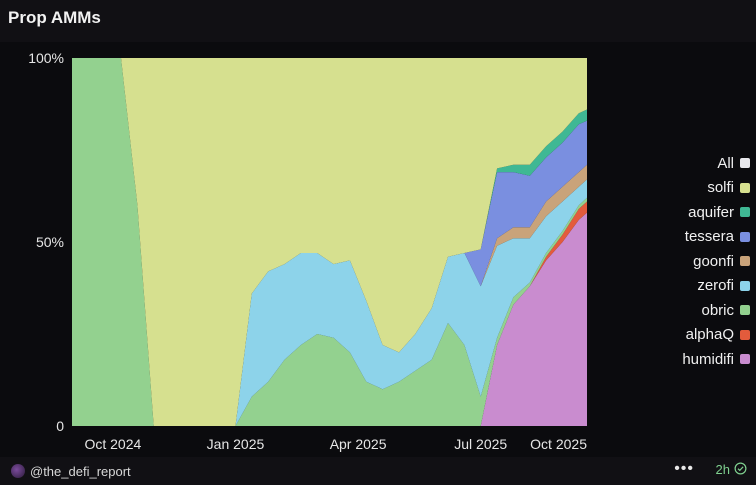  I want to click on legend-item-goonfi: goonfi, so click(675, 261).